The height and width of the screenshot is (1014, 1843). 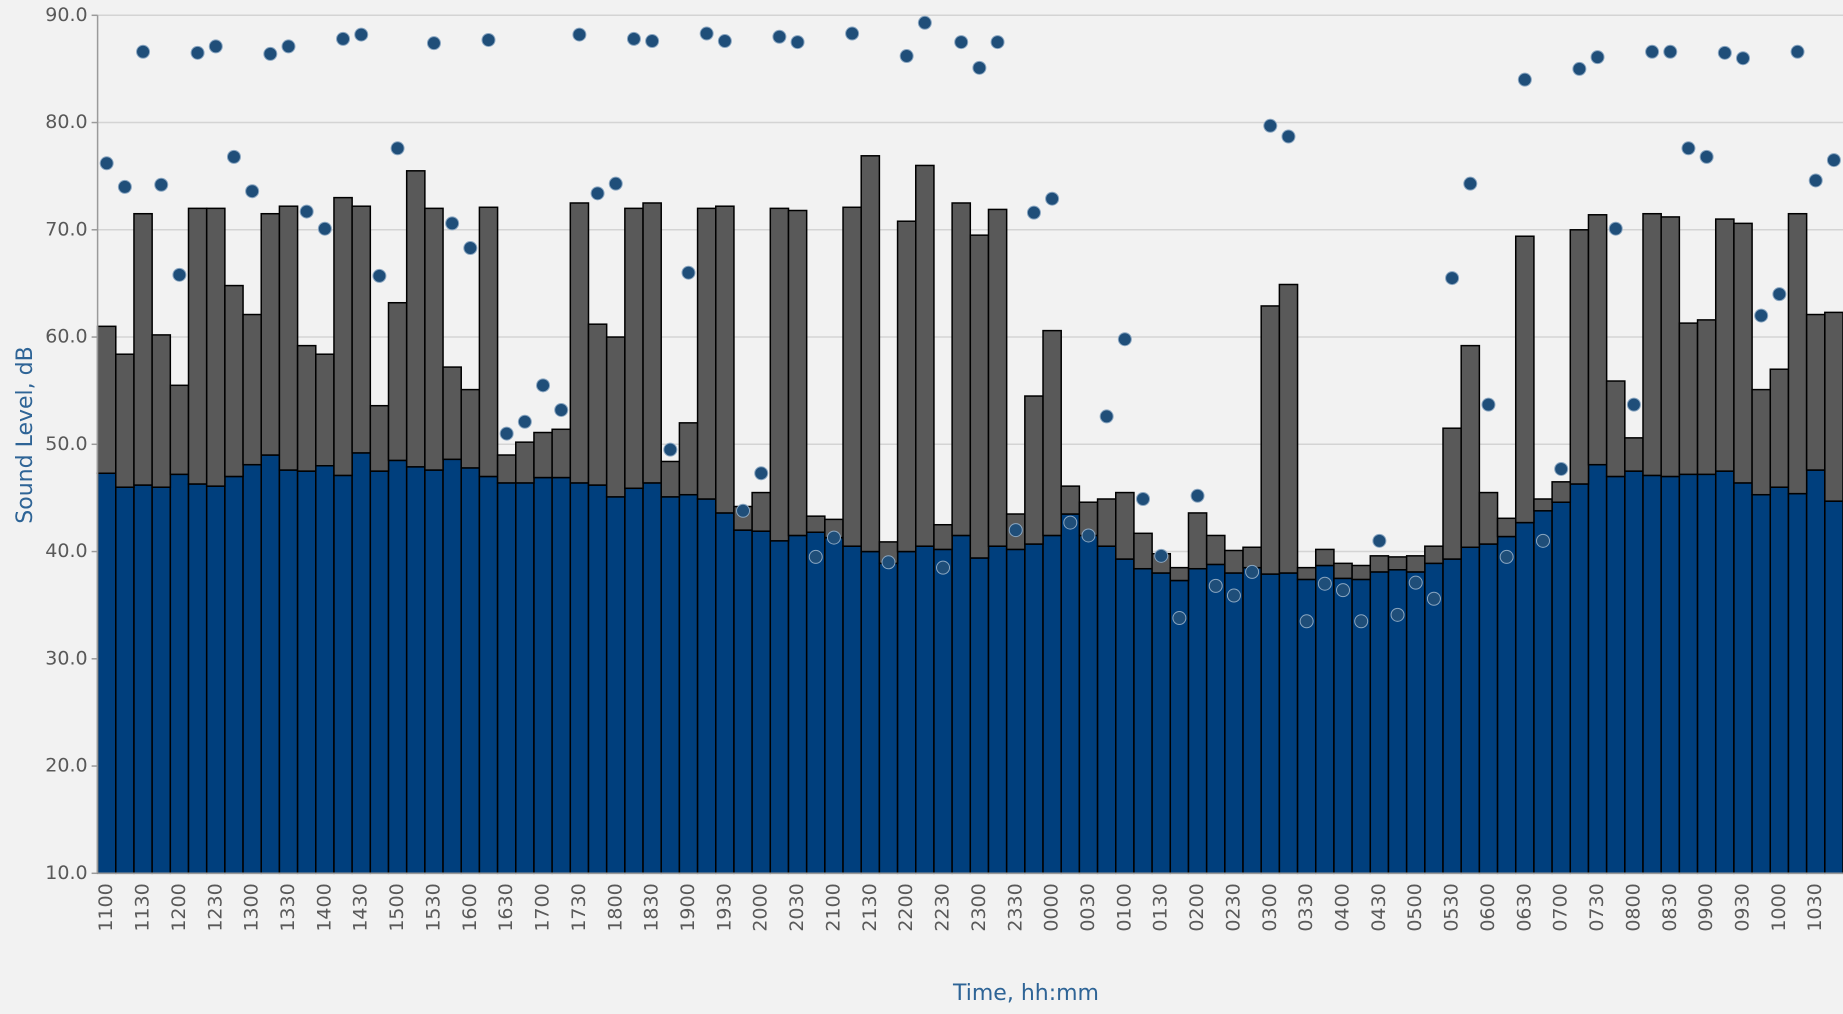 I want to click on x-tick-label: 2200, so click(x=906, y=907).